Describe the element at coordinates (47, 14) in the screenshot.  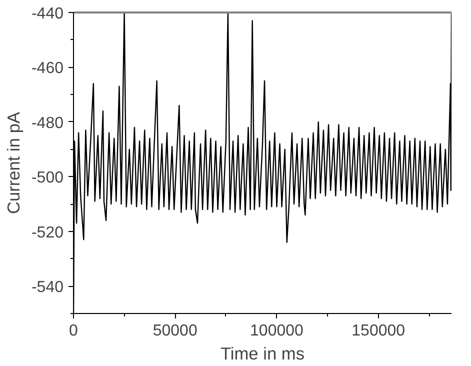
I see `y-tick-label: -440` at that location.